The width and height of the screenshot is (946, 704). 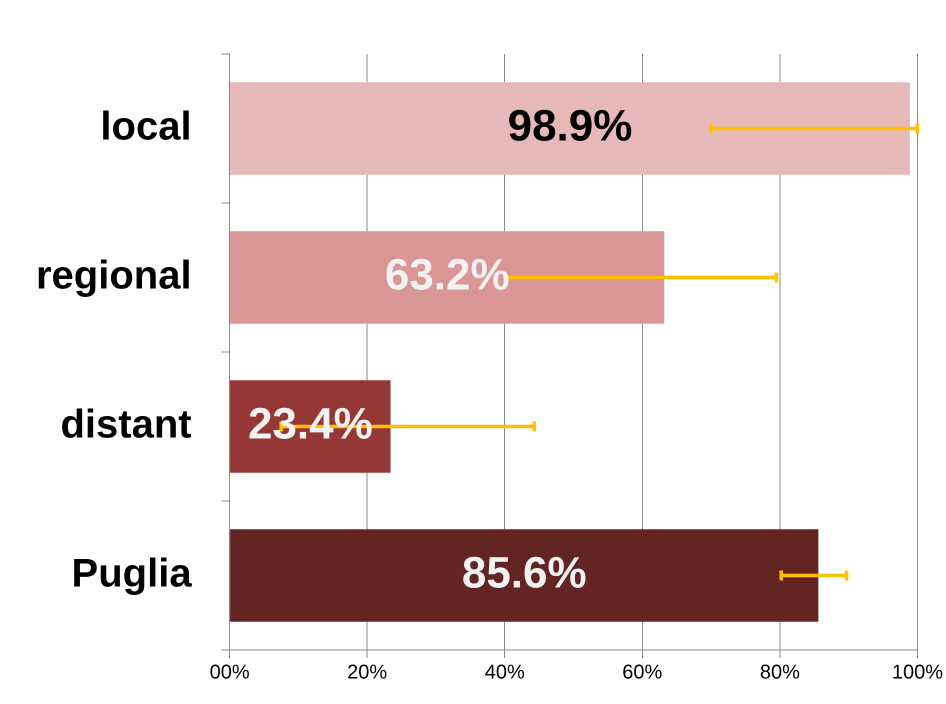 What do you see at coordinates (918, 673) in the screenshot?
I see `x-tick-label: 100%` at bounding box center [918, 673].